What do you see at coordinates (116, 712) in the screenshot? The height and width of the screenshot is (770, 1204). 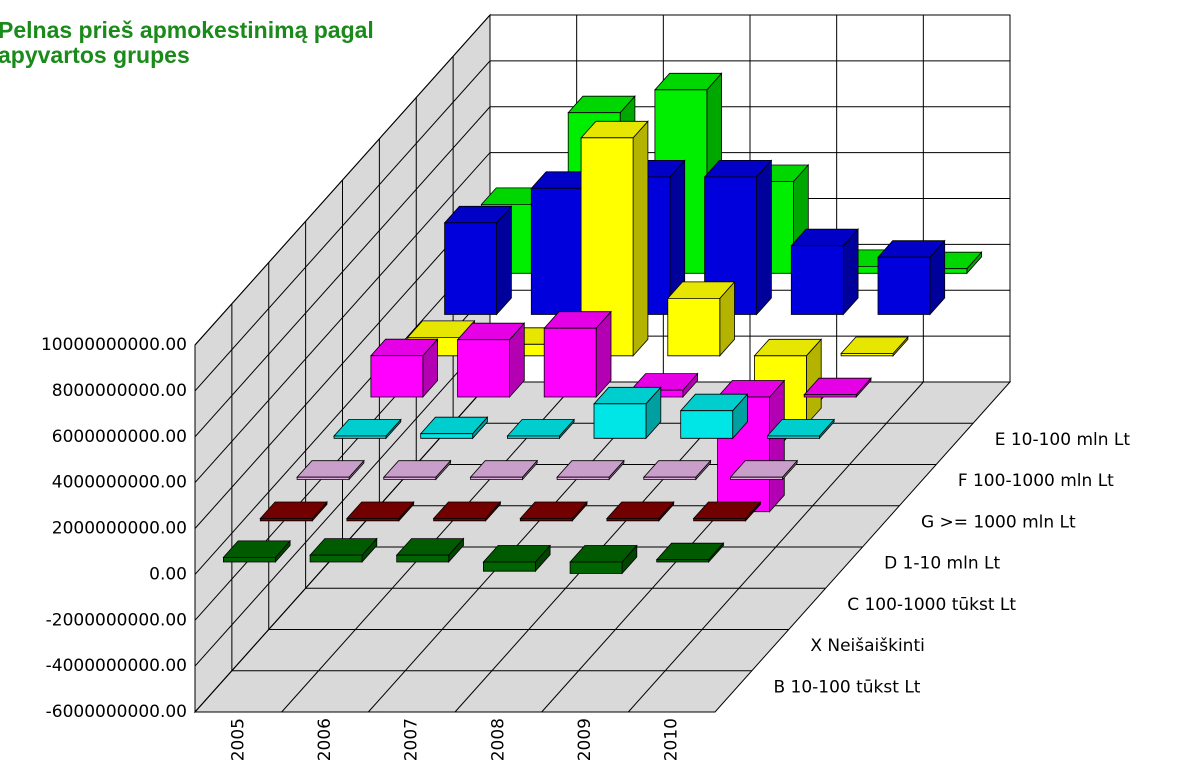 I see `y-tick-label: -6000000000.00` at bounding box center [116, 712].